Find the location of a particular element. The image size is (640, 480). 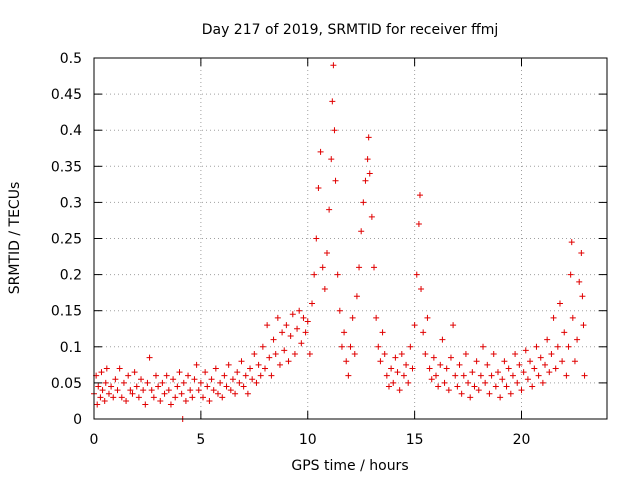

y-tick-label: 0.1 is located at coordinates (71, 348).